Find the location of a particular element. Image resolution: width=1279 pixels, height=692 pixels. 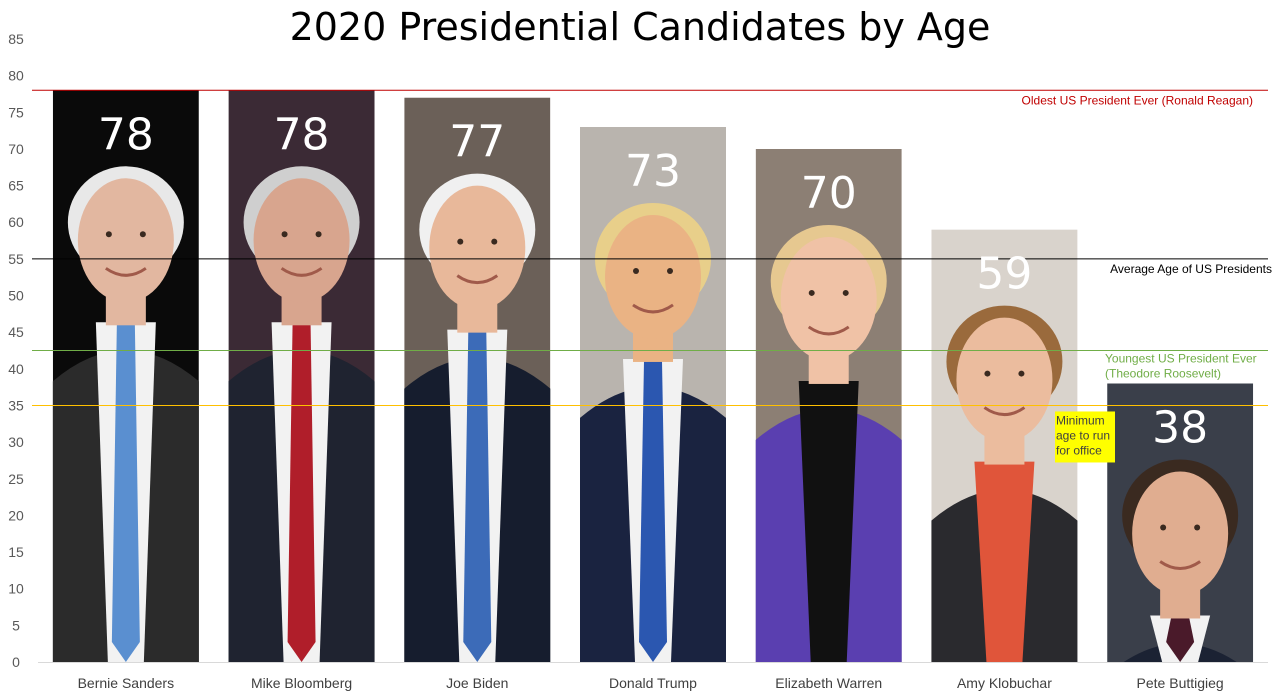

y-tick-label: 10 is located at coordinates (16, 589).